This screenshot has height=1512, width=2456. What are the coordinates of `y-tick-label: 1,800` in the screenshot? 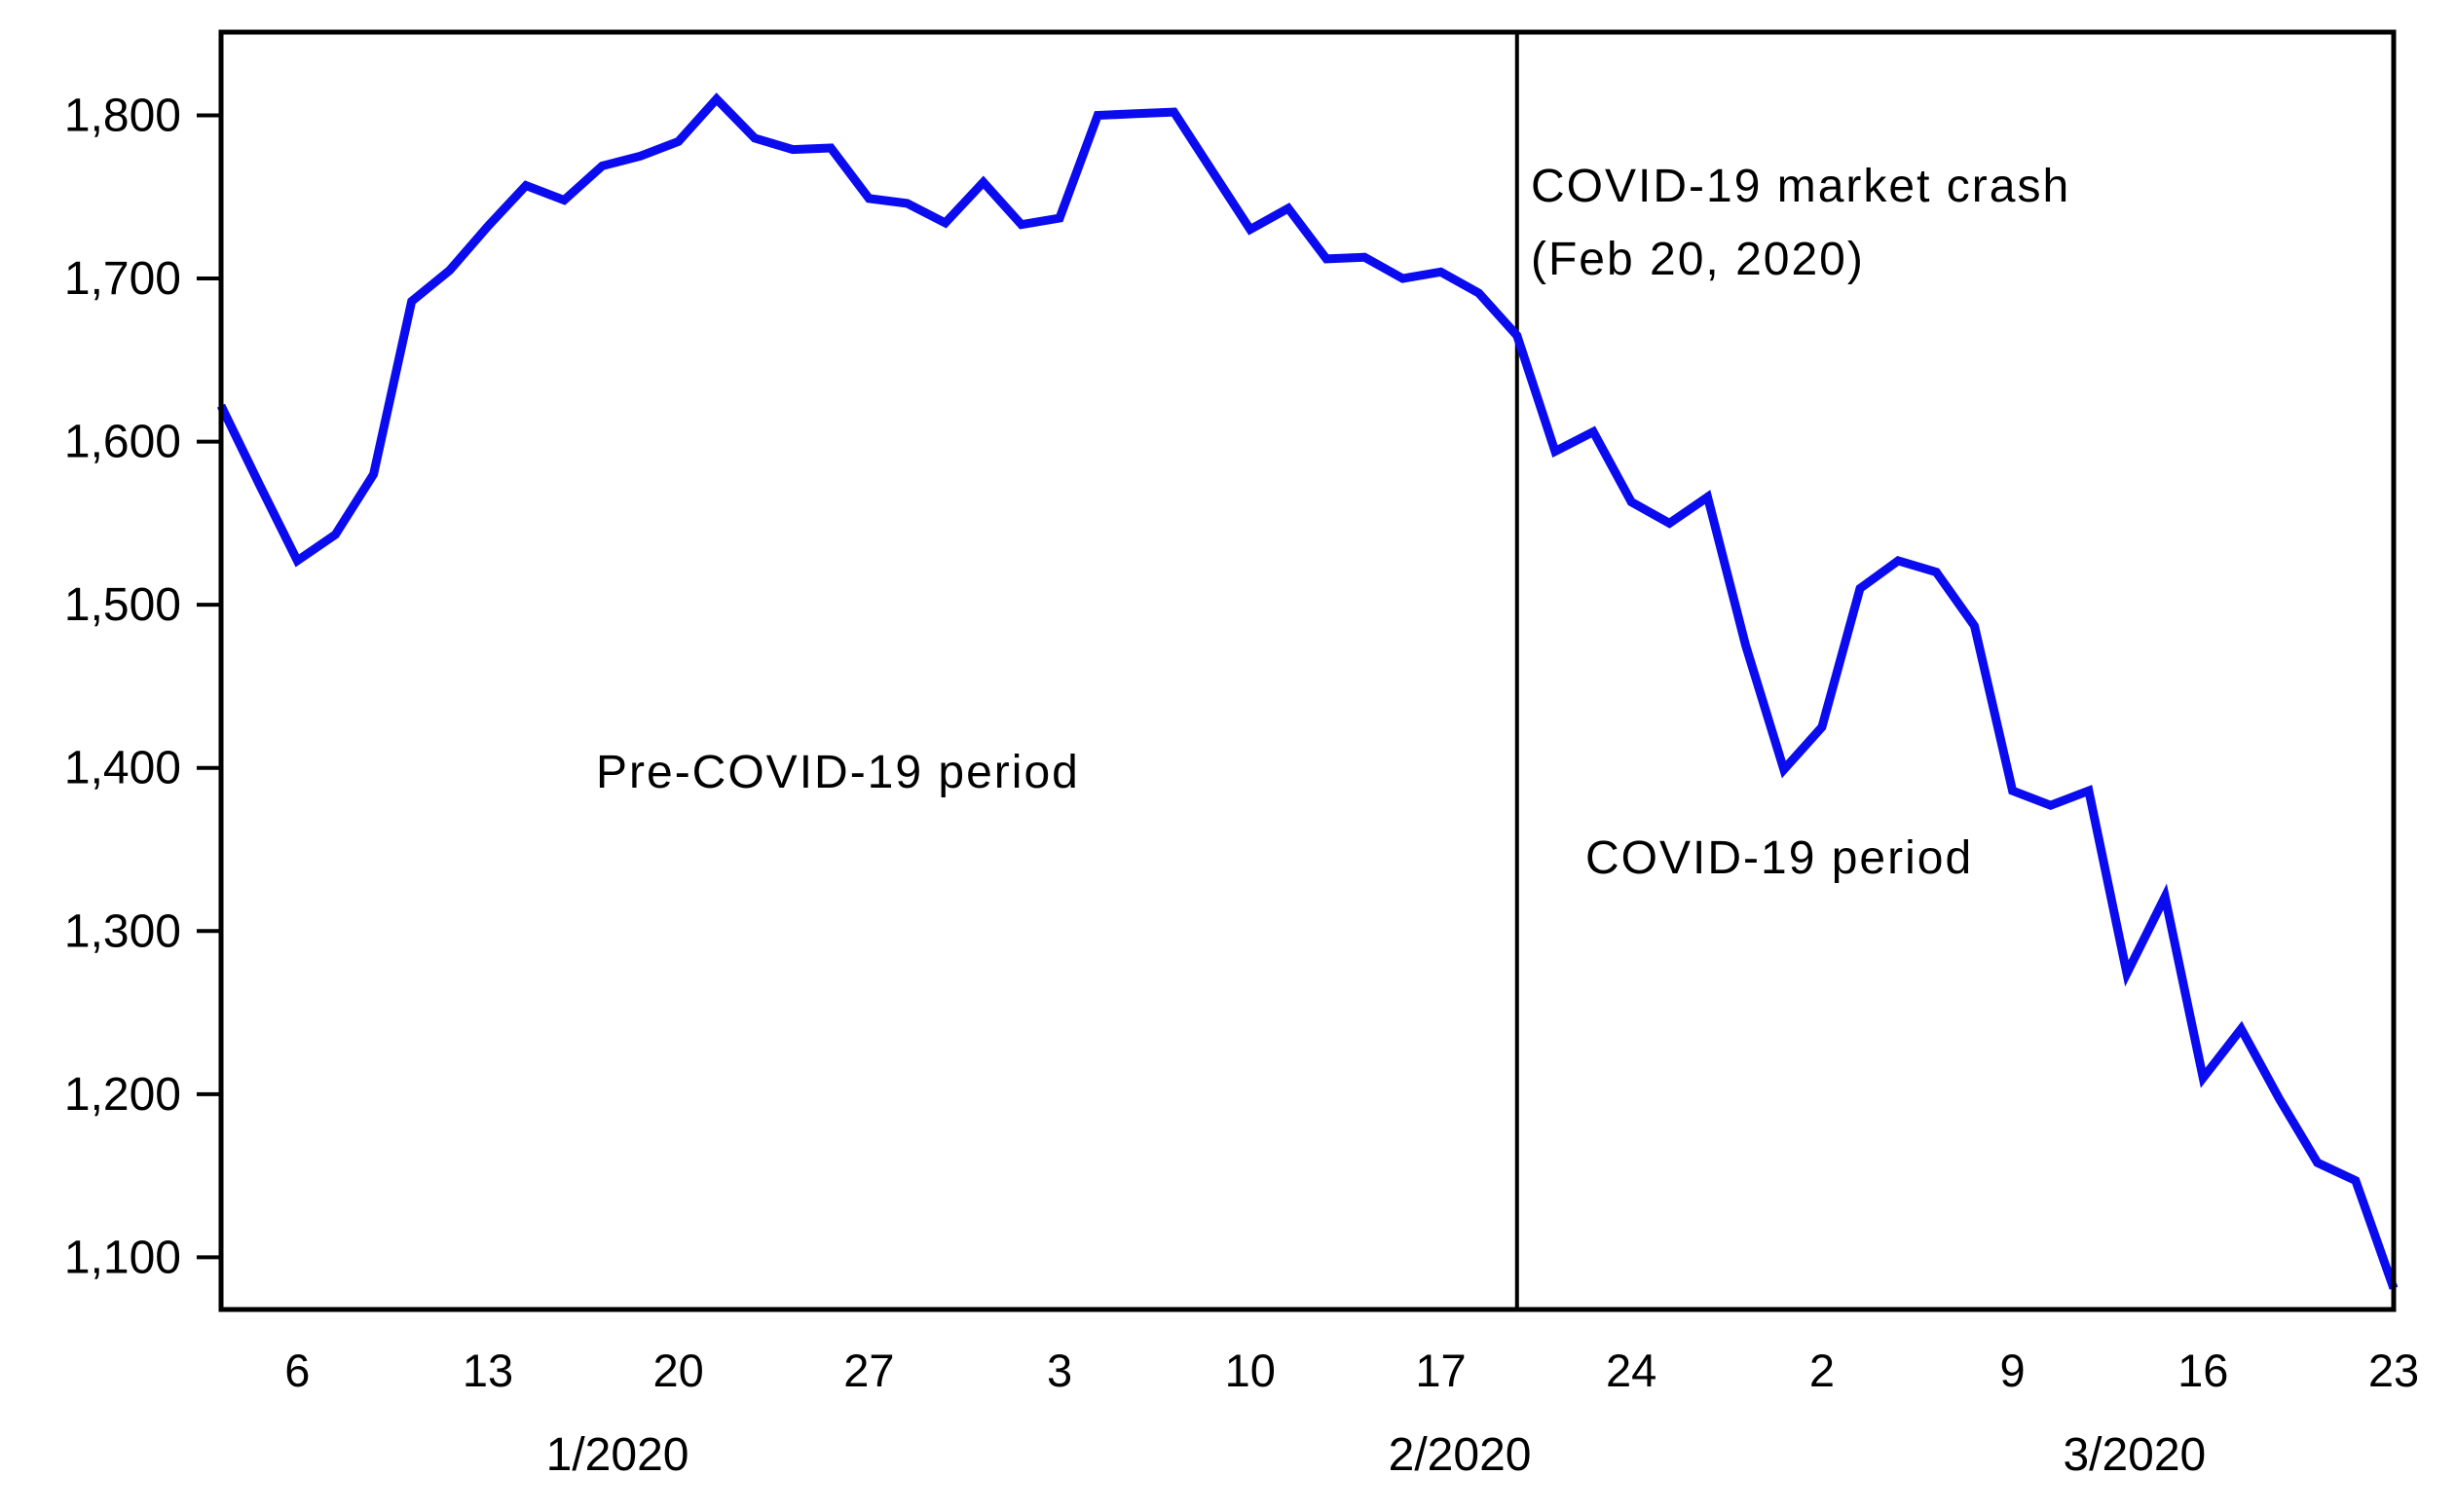 It's located at (122, 115).